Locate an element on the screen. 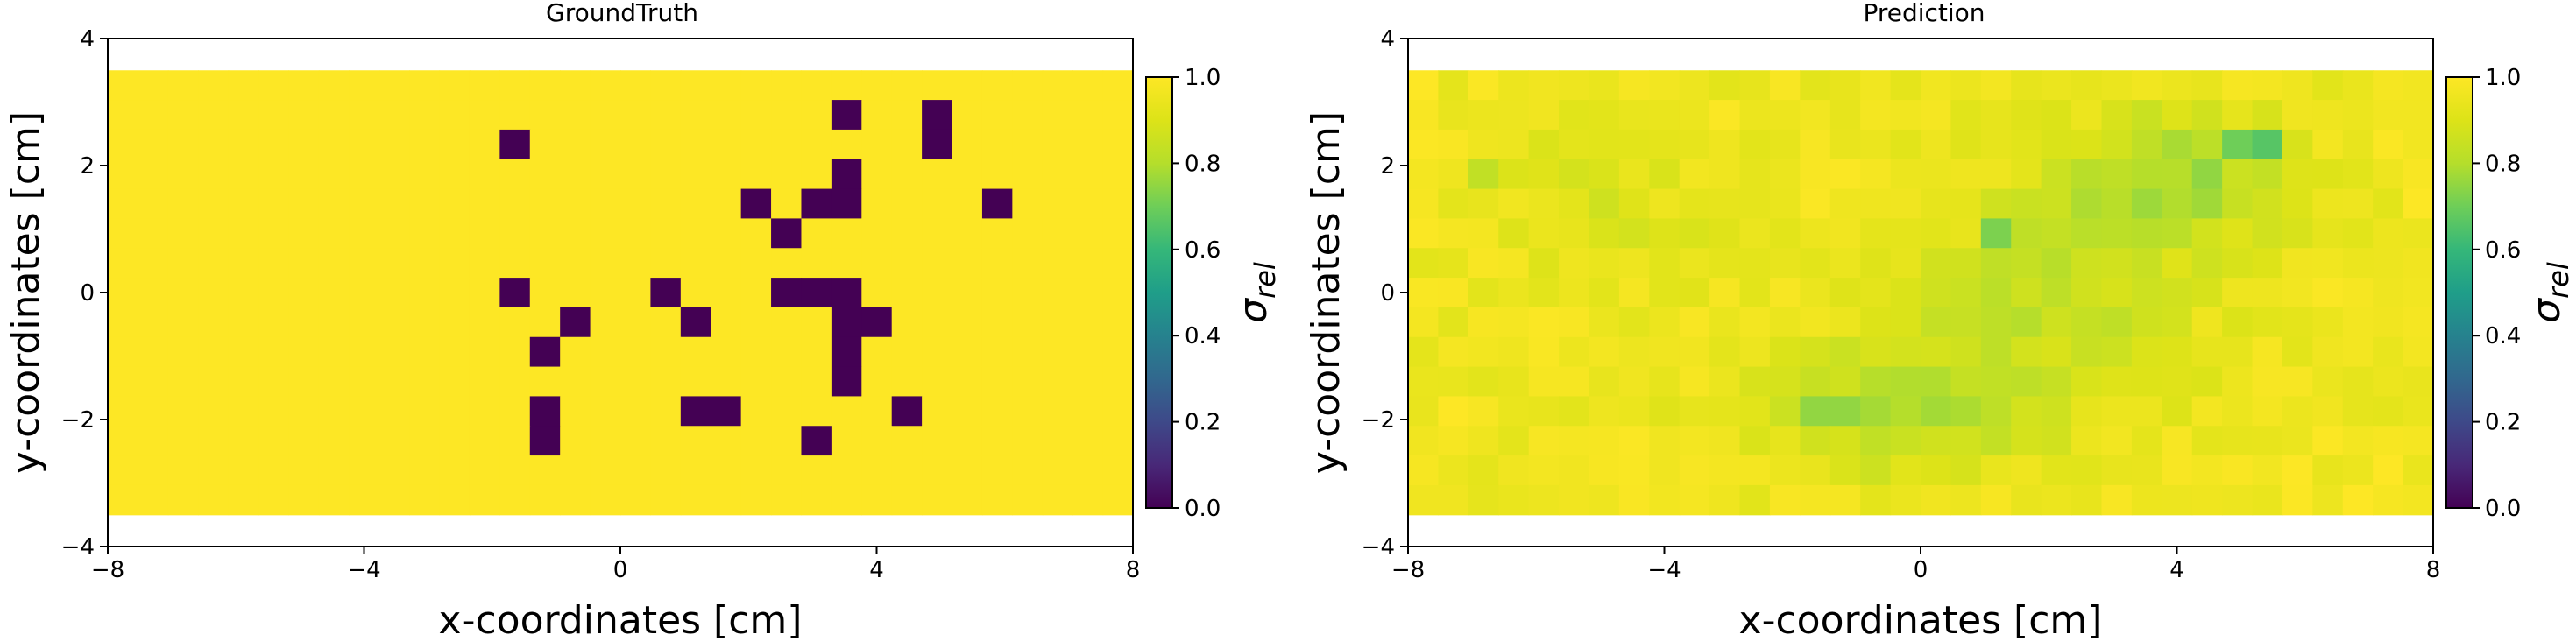  x-tick-label: −4 is located at coordinates (1664, 570).